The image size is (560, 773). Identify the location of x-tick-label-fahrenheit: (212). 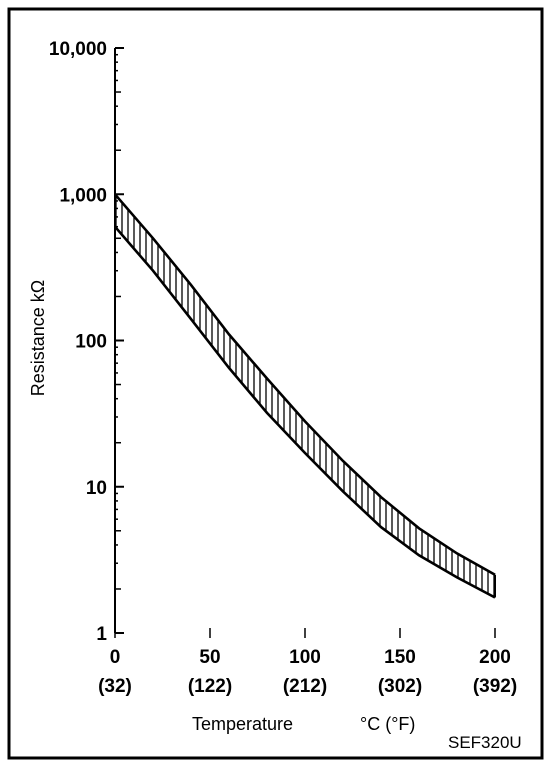
(305, 686).